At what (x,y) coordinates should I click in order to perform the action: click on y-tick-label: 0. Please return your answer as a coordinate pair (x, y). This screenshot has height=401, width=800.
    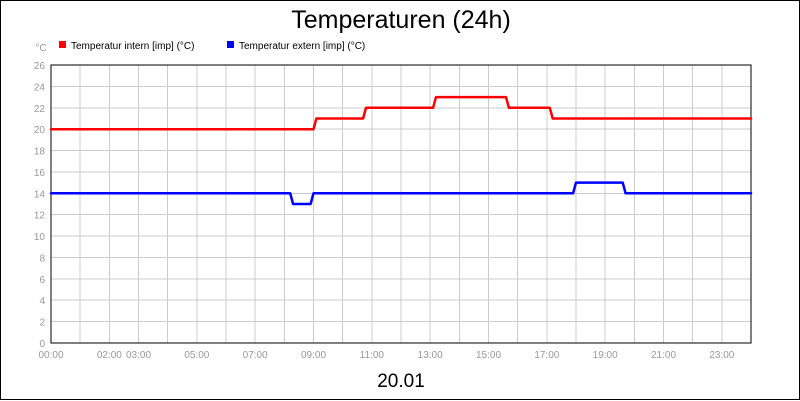
    Looking at the image, I should click on (42, 344).